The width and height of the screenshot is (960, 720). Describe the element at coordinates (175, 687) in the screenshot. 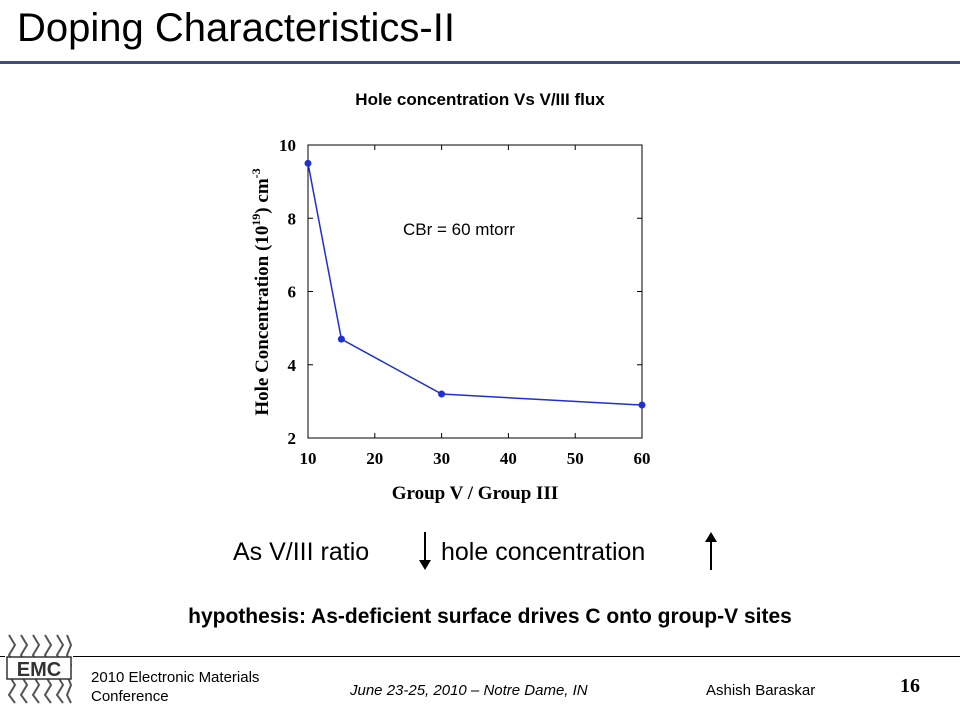

I see `footer-conference: 2010 Electronic Materials Conference` at that location.